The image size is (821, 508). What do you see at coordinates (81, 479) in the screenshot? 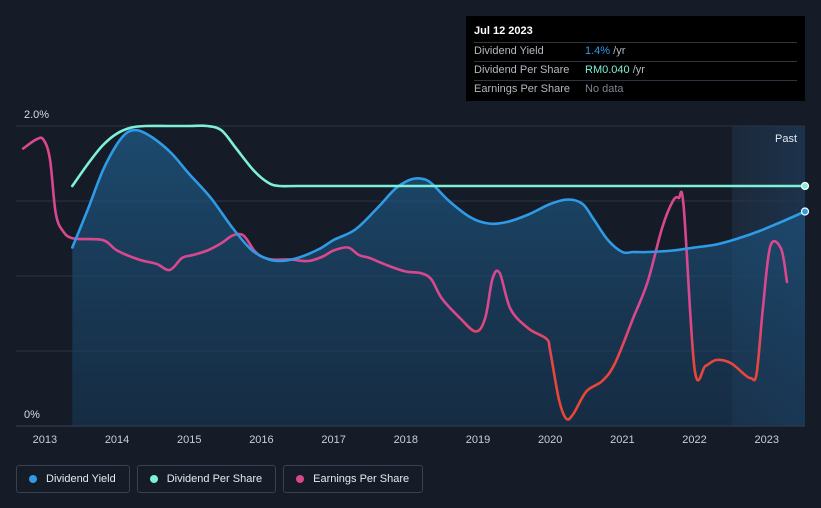
I see `legend-label: Dividend Yield` at bounding box center [81, 479].